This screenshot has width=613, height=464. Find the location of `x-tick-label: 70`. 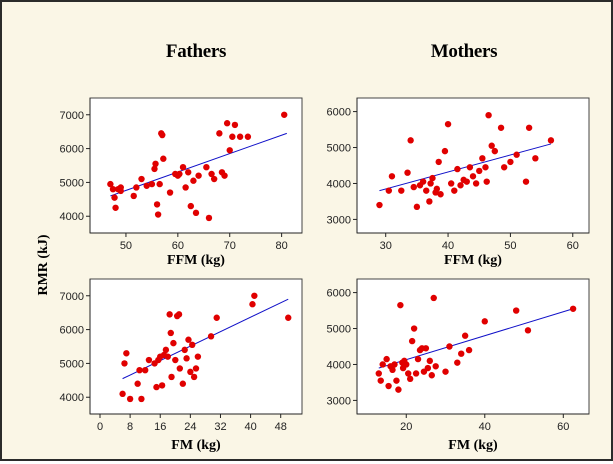

x-tick-label: 70 is located at coordinates (230, 246).